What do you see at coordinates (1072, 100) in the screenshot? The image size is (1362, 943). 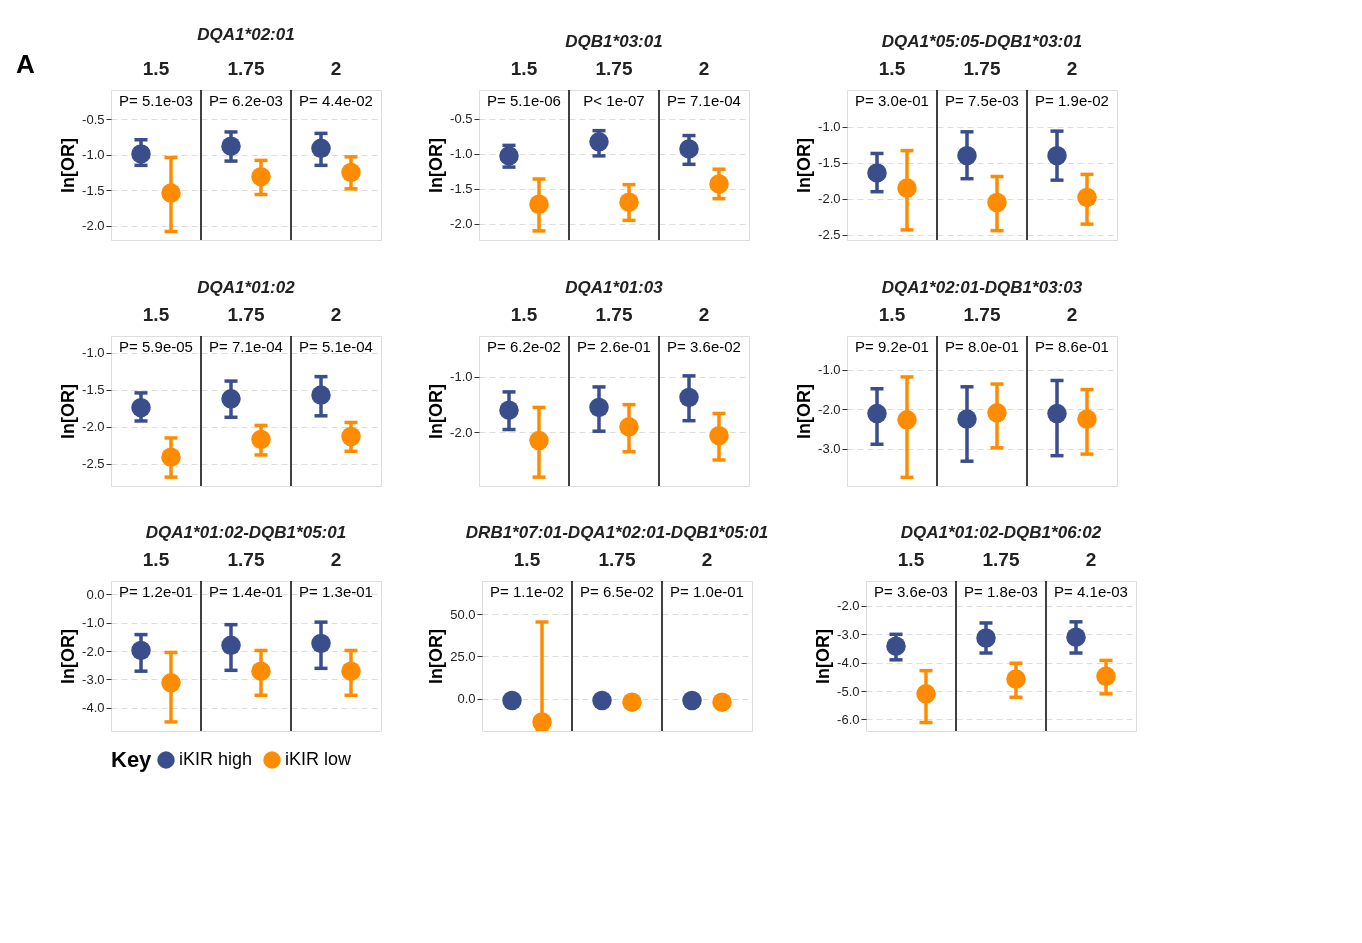 I see `annotation: P= 1.9e-02` at bounding box center [1072, 100].